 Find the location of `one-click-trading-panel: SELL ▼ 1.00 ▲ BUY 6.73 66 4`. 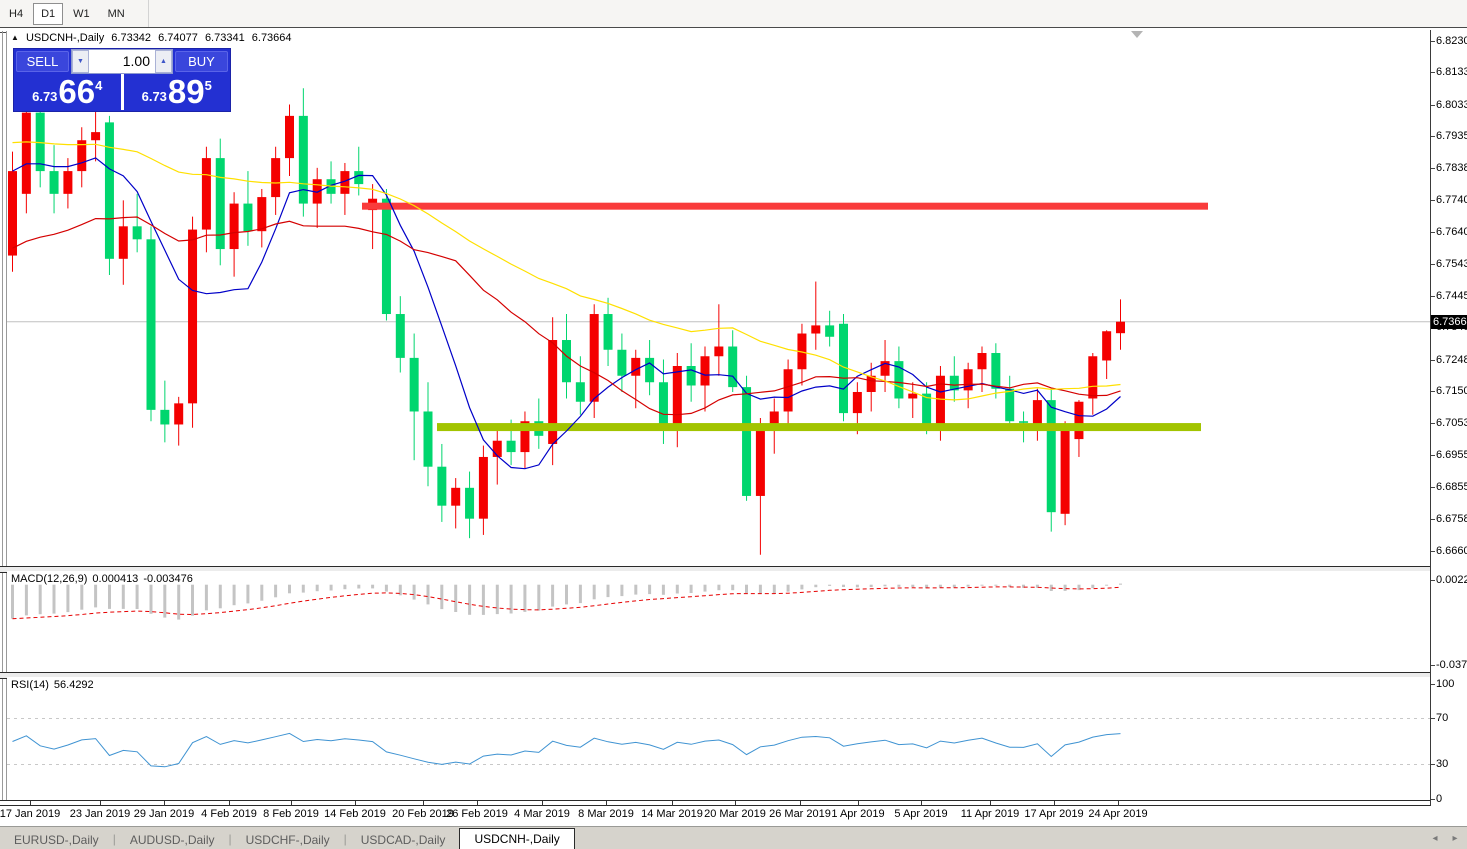

one-click-trading-panel: SELL ▼ 1.00 ▲ BUY 6.73 66 4 is located at coordinates (122, 80).